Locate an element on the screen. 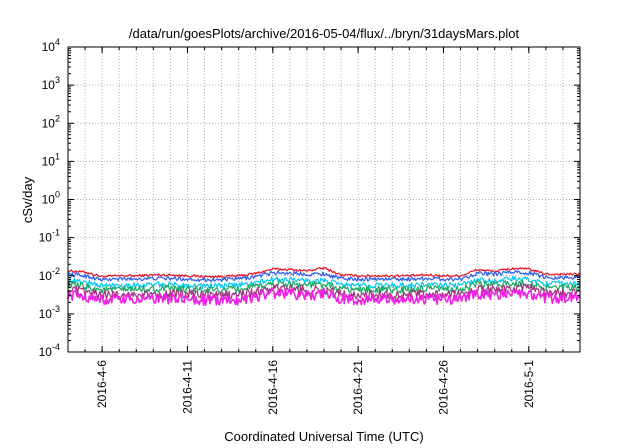 The image size is (640, 448). x-tick-label: 2016-4-11 is located at coordinates (187, 387).